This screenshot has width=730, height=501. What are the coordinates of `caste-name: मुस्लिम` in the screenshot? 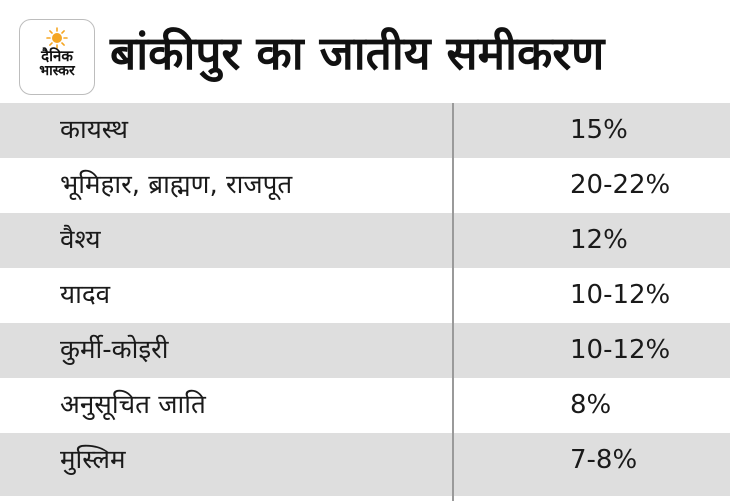 It's located at (93, 460).